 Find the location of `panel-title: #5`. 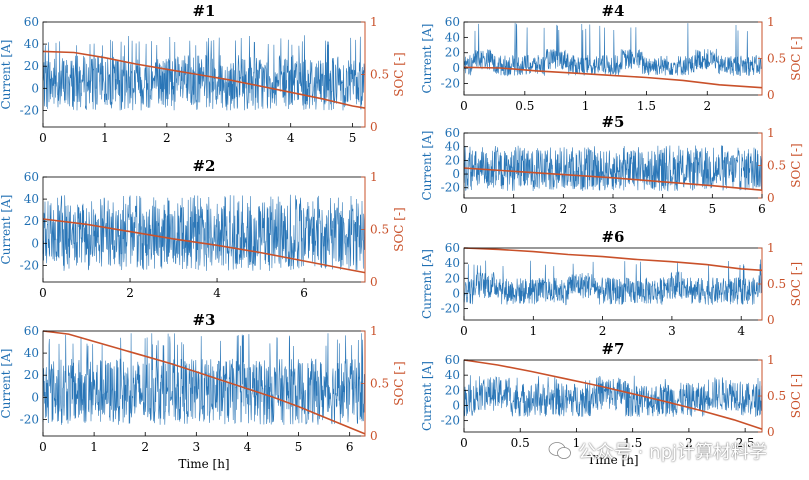

panel-title: #5 is located at coordinates (612, 122).